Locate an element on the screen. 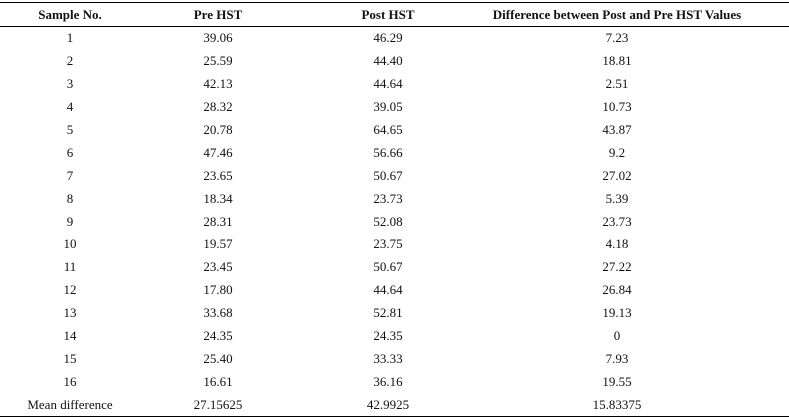 The width and height of the screenshot is (789, 417). table-row: 15 25.40 33.33 7.93 is located at coordinates (394, 358).